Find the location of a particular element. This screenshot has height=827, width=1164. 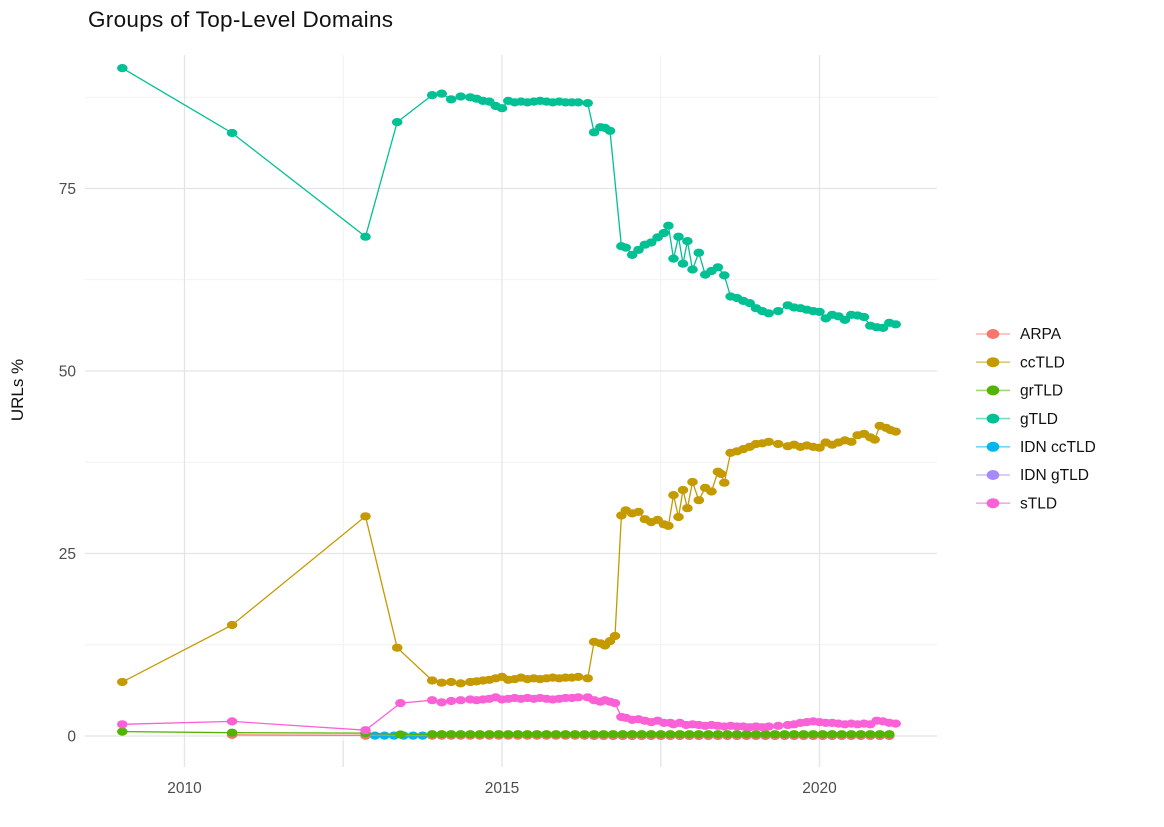

legend-item-idn-cctld: IDN ccTLD is located at coordinates (1036, 447).